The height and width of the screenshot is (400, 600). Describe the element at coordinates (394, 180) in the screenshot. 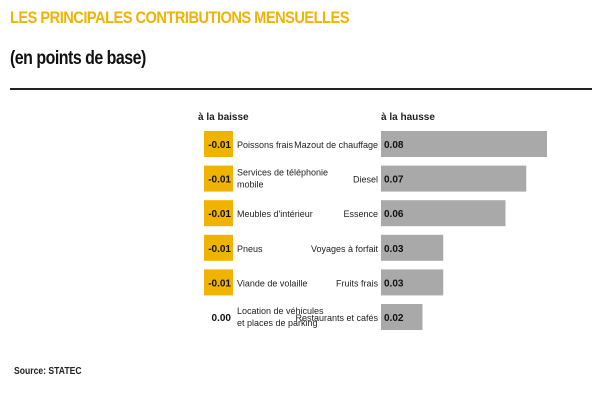

I see `increase-value-label: 0.07` at that location.